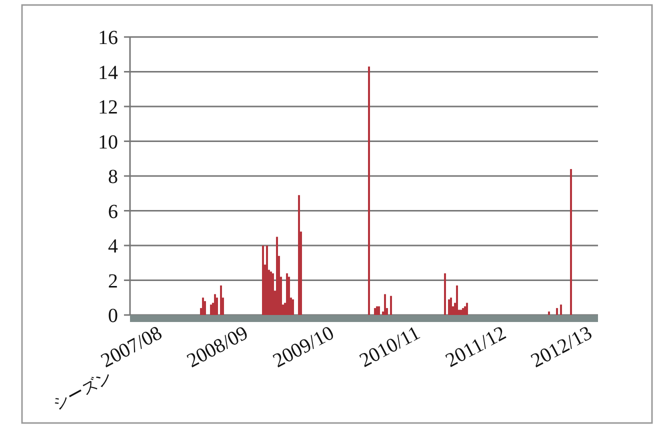 Image resolution: width=659 pixels, height=430 pixels. I want to click on y-tick-label: 12, so click(108, 107).